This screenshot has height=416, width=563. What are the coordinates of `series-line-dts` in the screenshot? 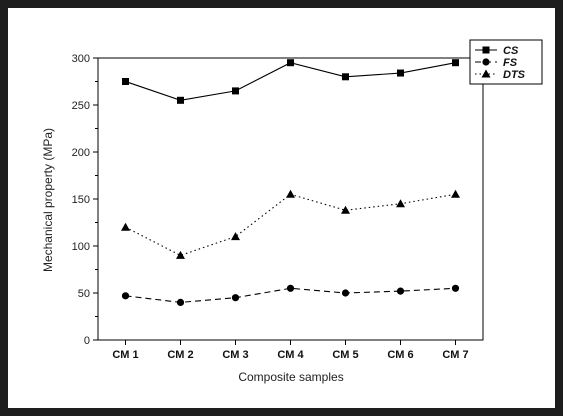 It's located at (290, 224).